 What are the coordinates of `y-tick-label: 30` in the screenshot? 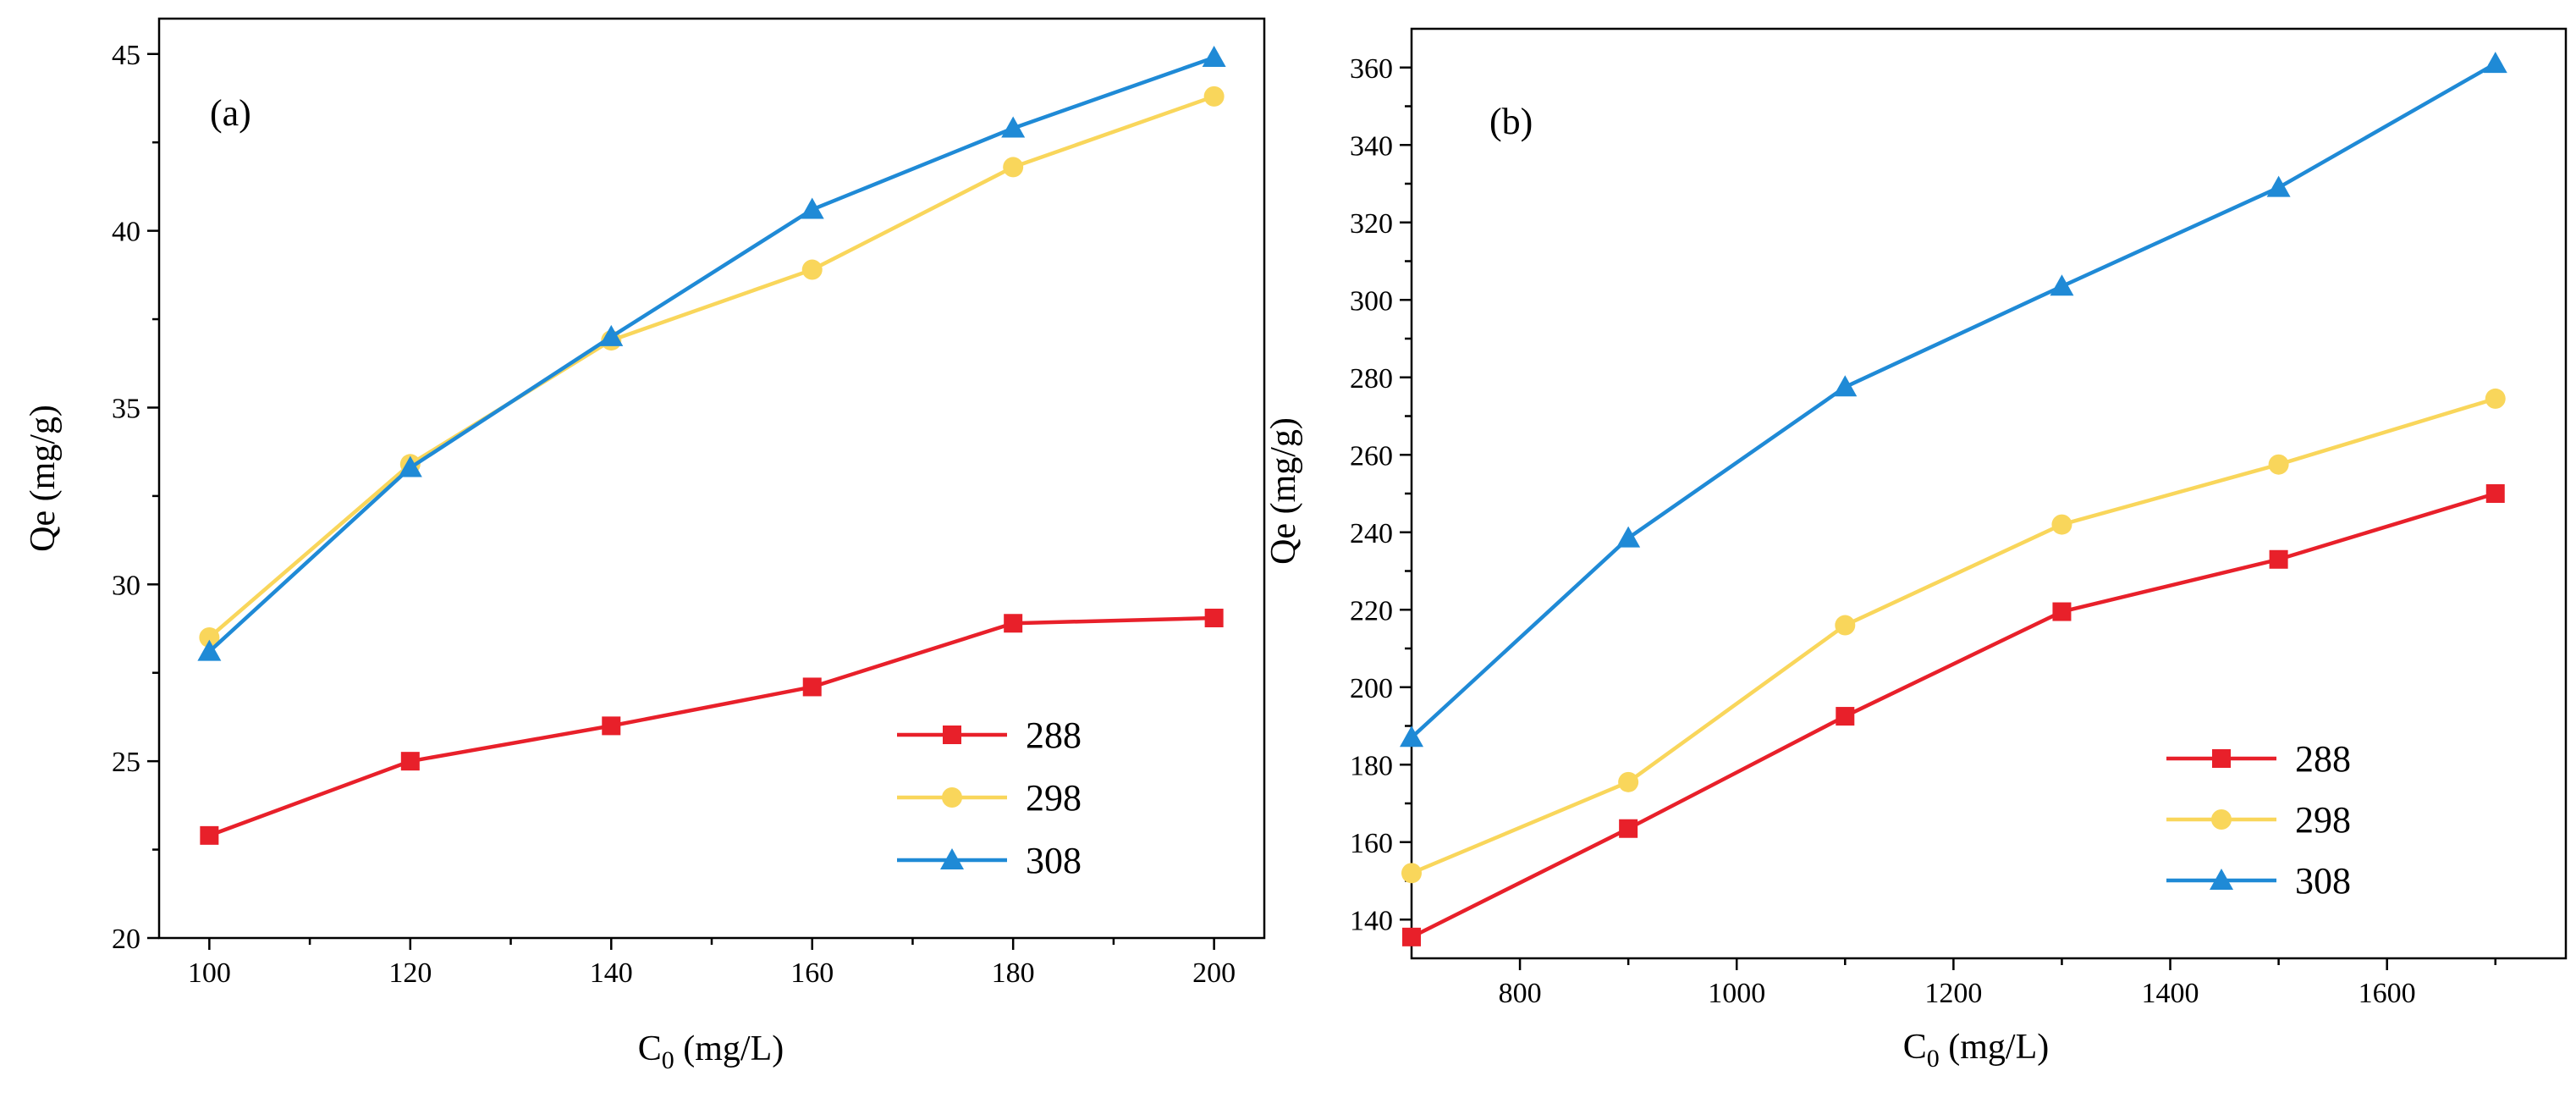 It's located at (126, 585).